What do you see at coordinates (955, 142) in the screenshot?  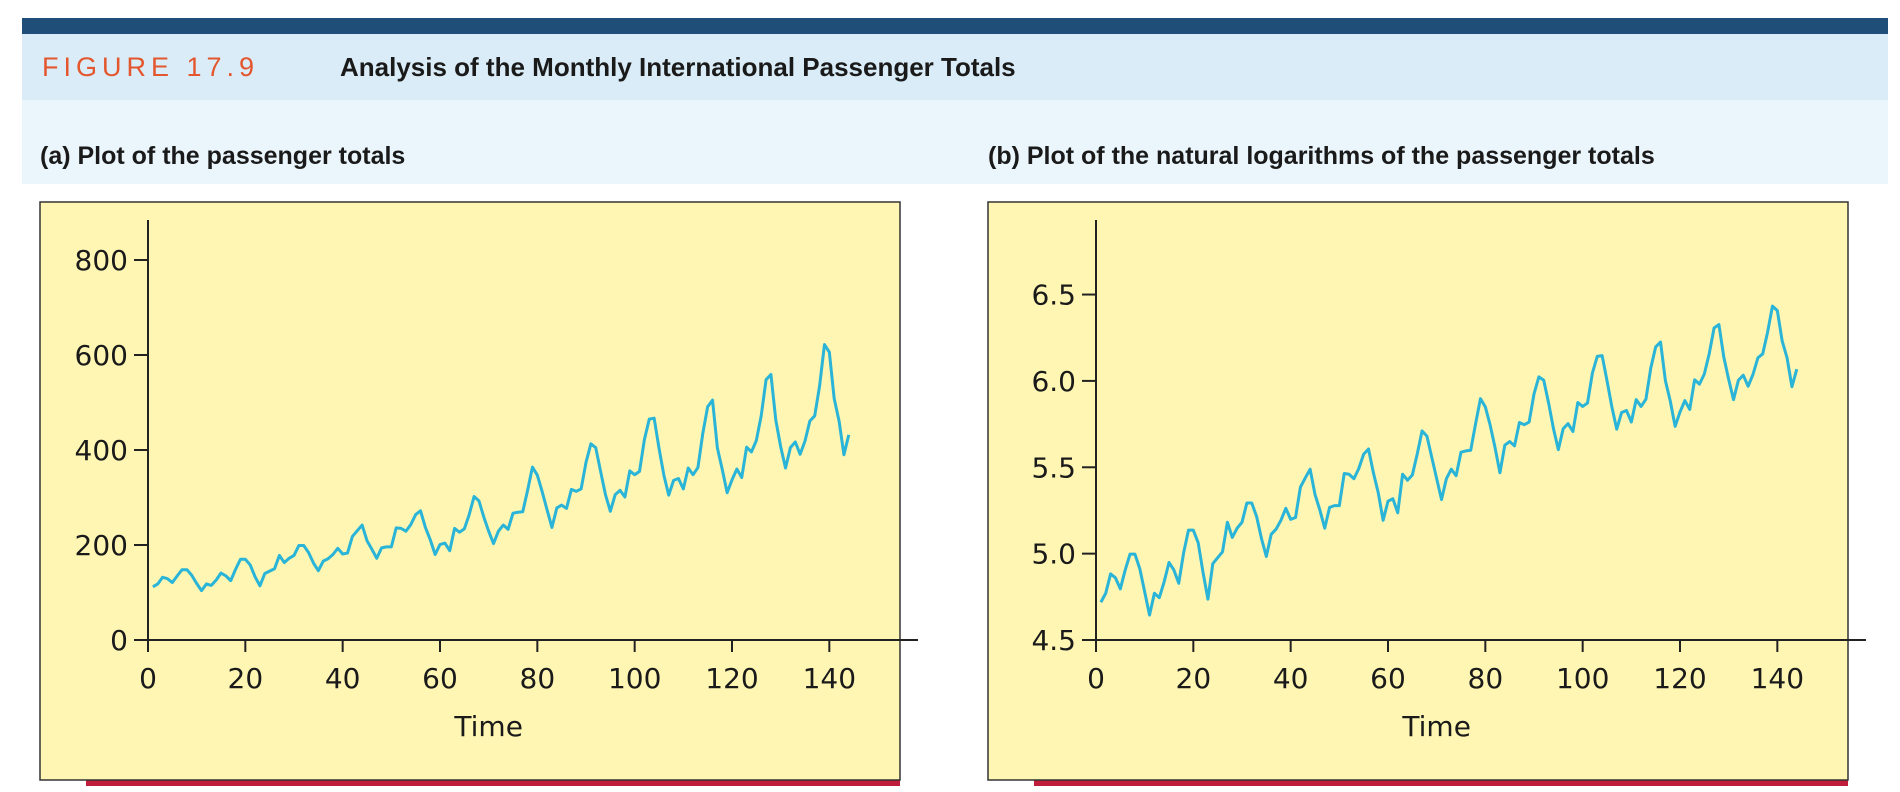 I see `panel-title-band` at bounding box center [955, 142].